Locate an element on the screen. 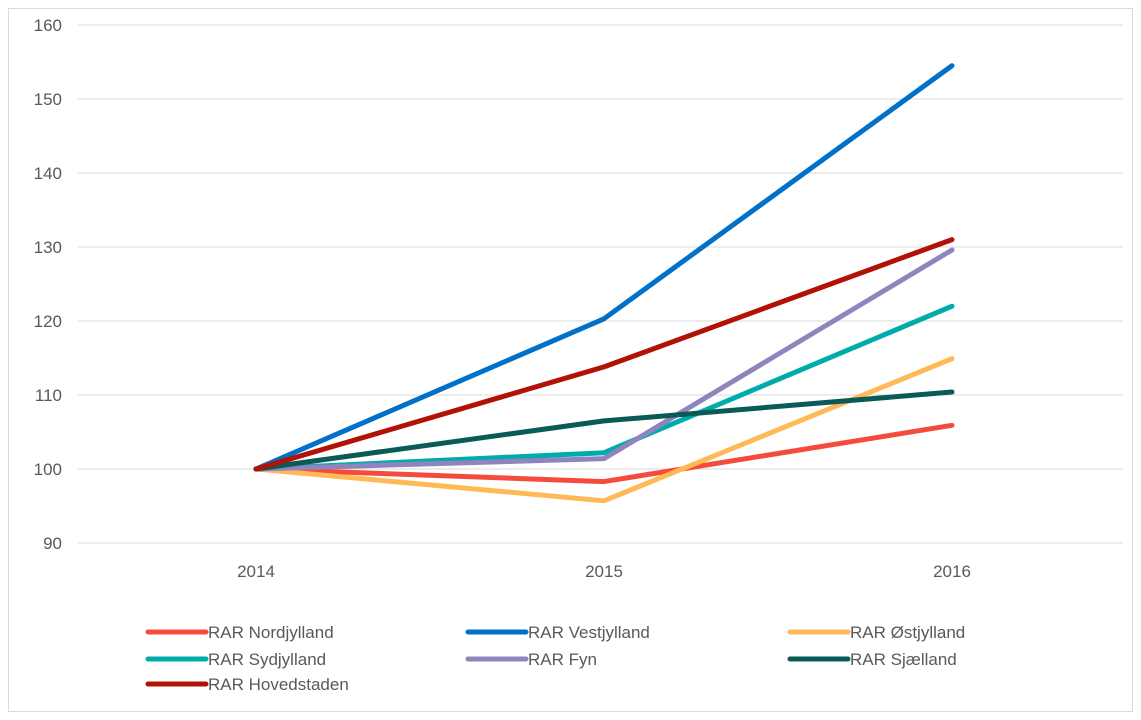 Image resolution: width=1141 pixels, height=720 pixels. legend-label: RAR Hovedstaden is located at coordinates (278, 684).